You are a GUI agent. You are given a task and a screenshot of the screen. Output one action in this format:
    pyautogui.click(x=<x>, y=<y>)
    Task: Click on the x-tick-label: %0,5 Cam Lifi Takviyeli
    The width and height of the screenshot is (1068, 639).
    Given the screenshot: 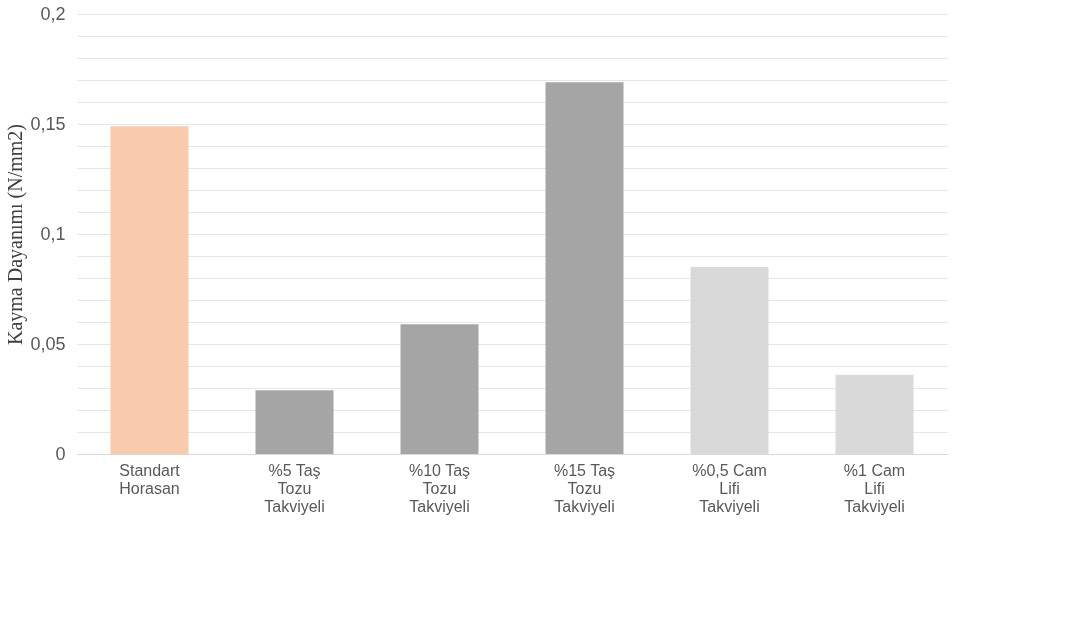 What is the action you would take?
    pyautogui.click(x=729, y=488)
    